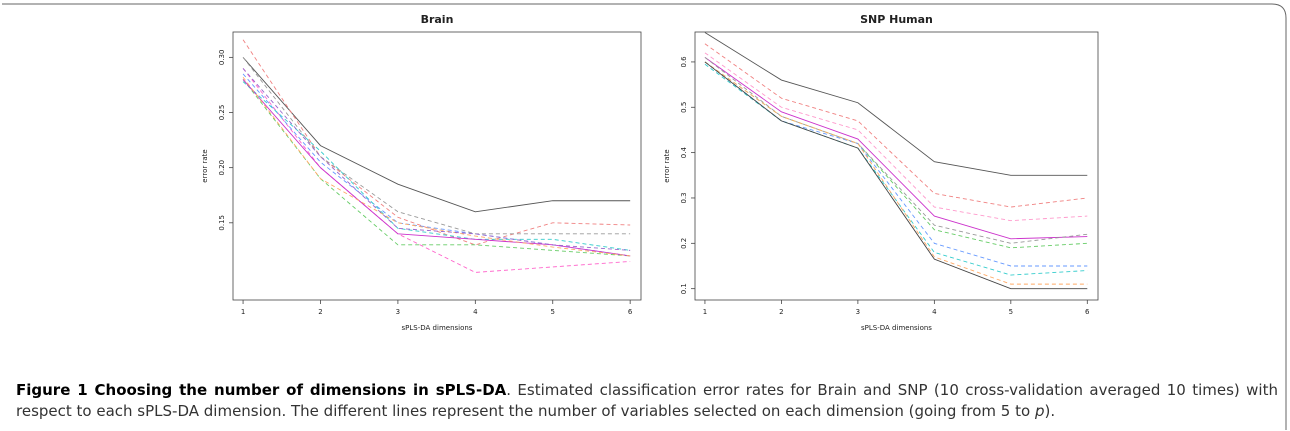 Image resolution: width=1290 pixels, height=431 pixels. What do you see at coordinates (684, 153) in the screenshot?
I see `y-tick-label: 0.4` at bounding box center [684, 153].